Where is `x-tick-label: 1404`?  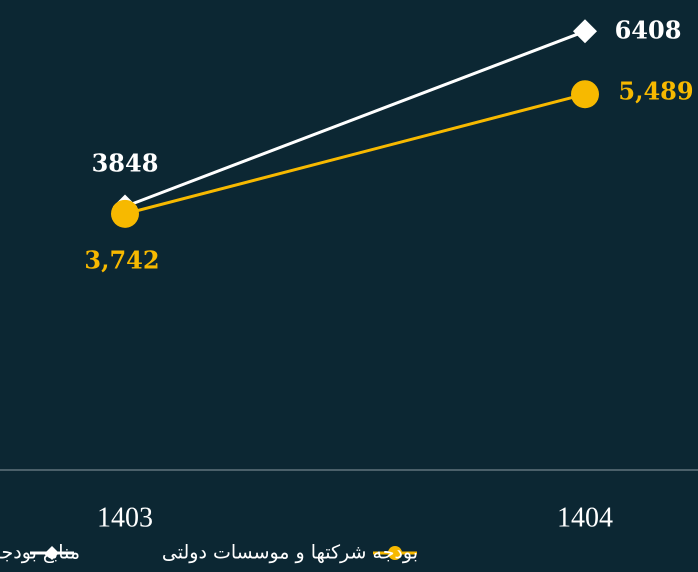
x-tick-label: 1404 is located at coordinates (585, 517).